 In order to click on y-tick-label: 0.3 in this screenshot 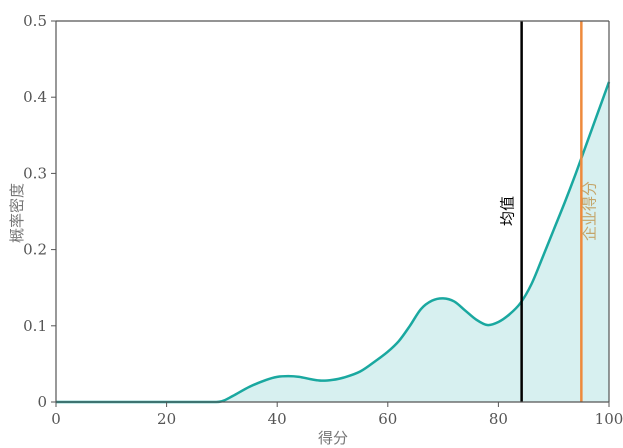, I will do `click(35, 173)`.